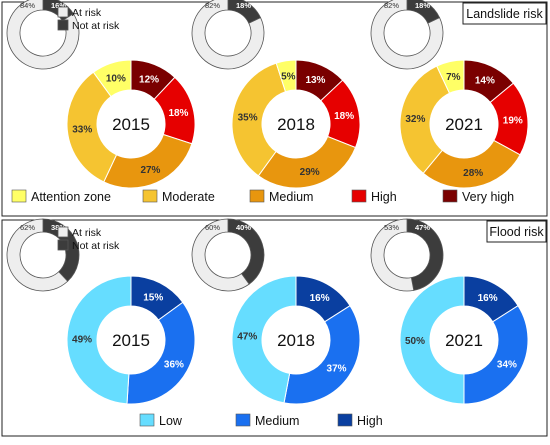  Describe the element at coordinates (82, 339) in the screenshot. I see `slice-data-label: 49%` at that location.